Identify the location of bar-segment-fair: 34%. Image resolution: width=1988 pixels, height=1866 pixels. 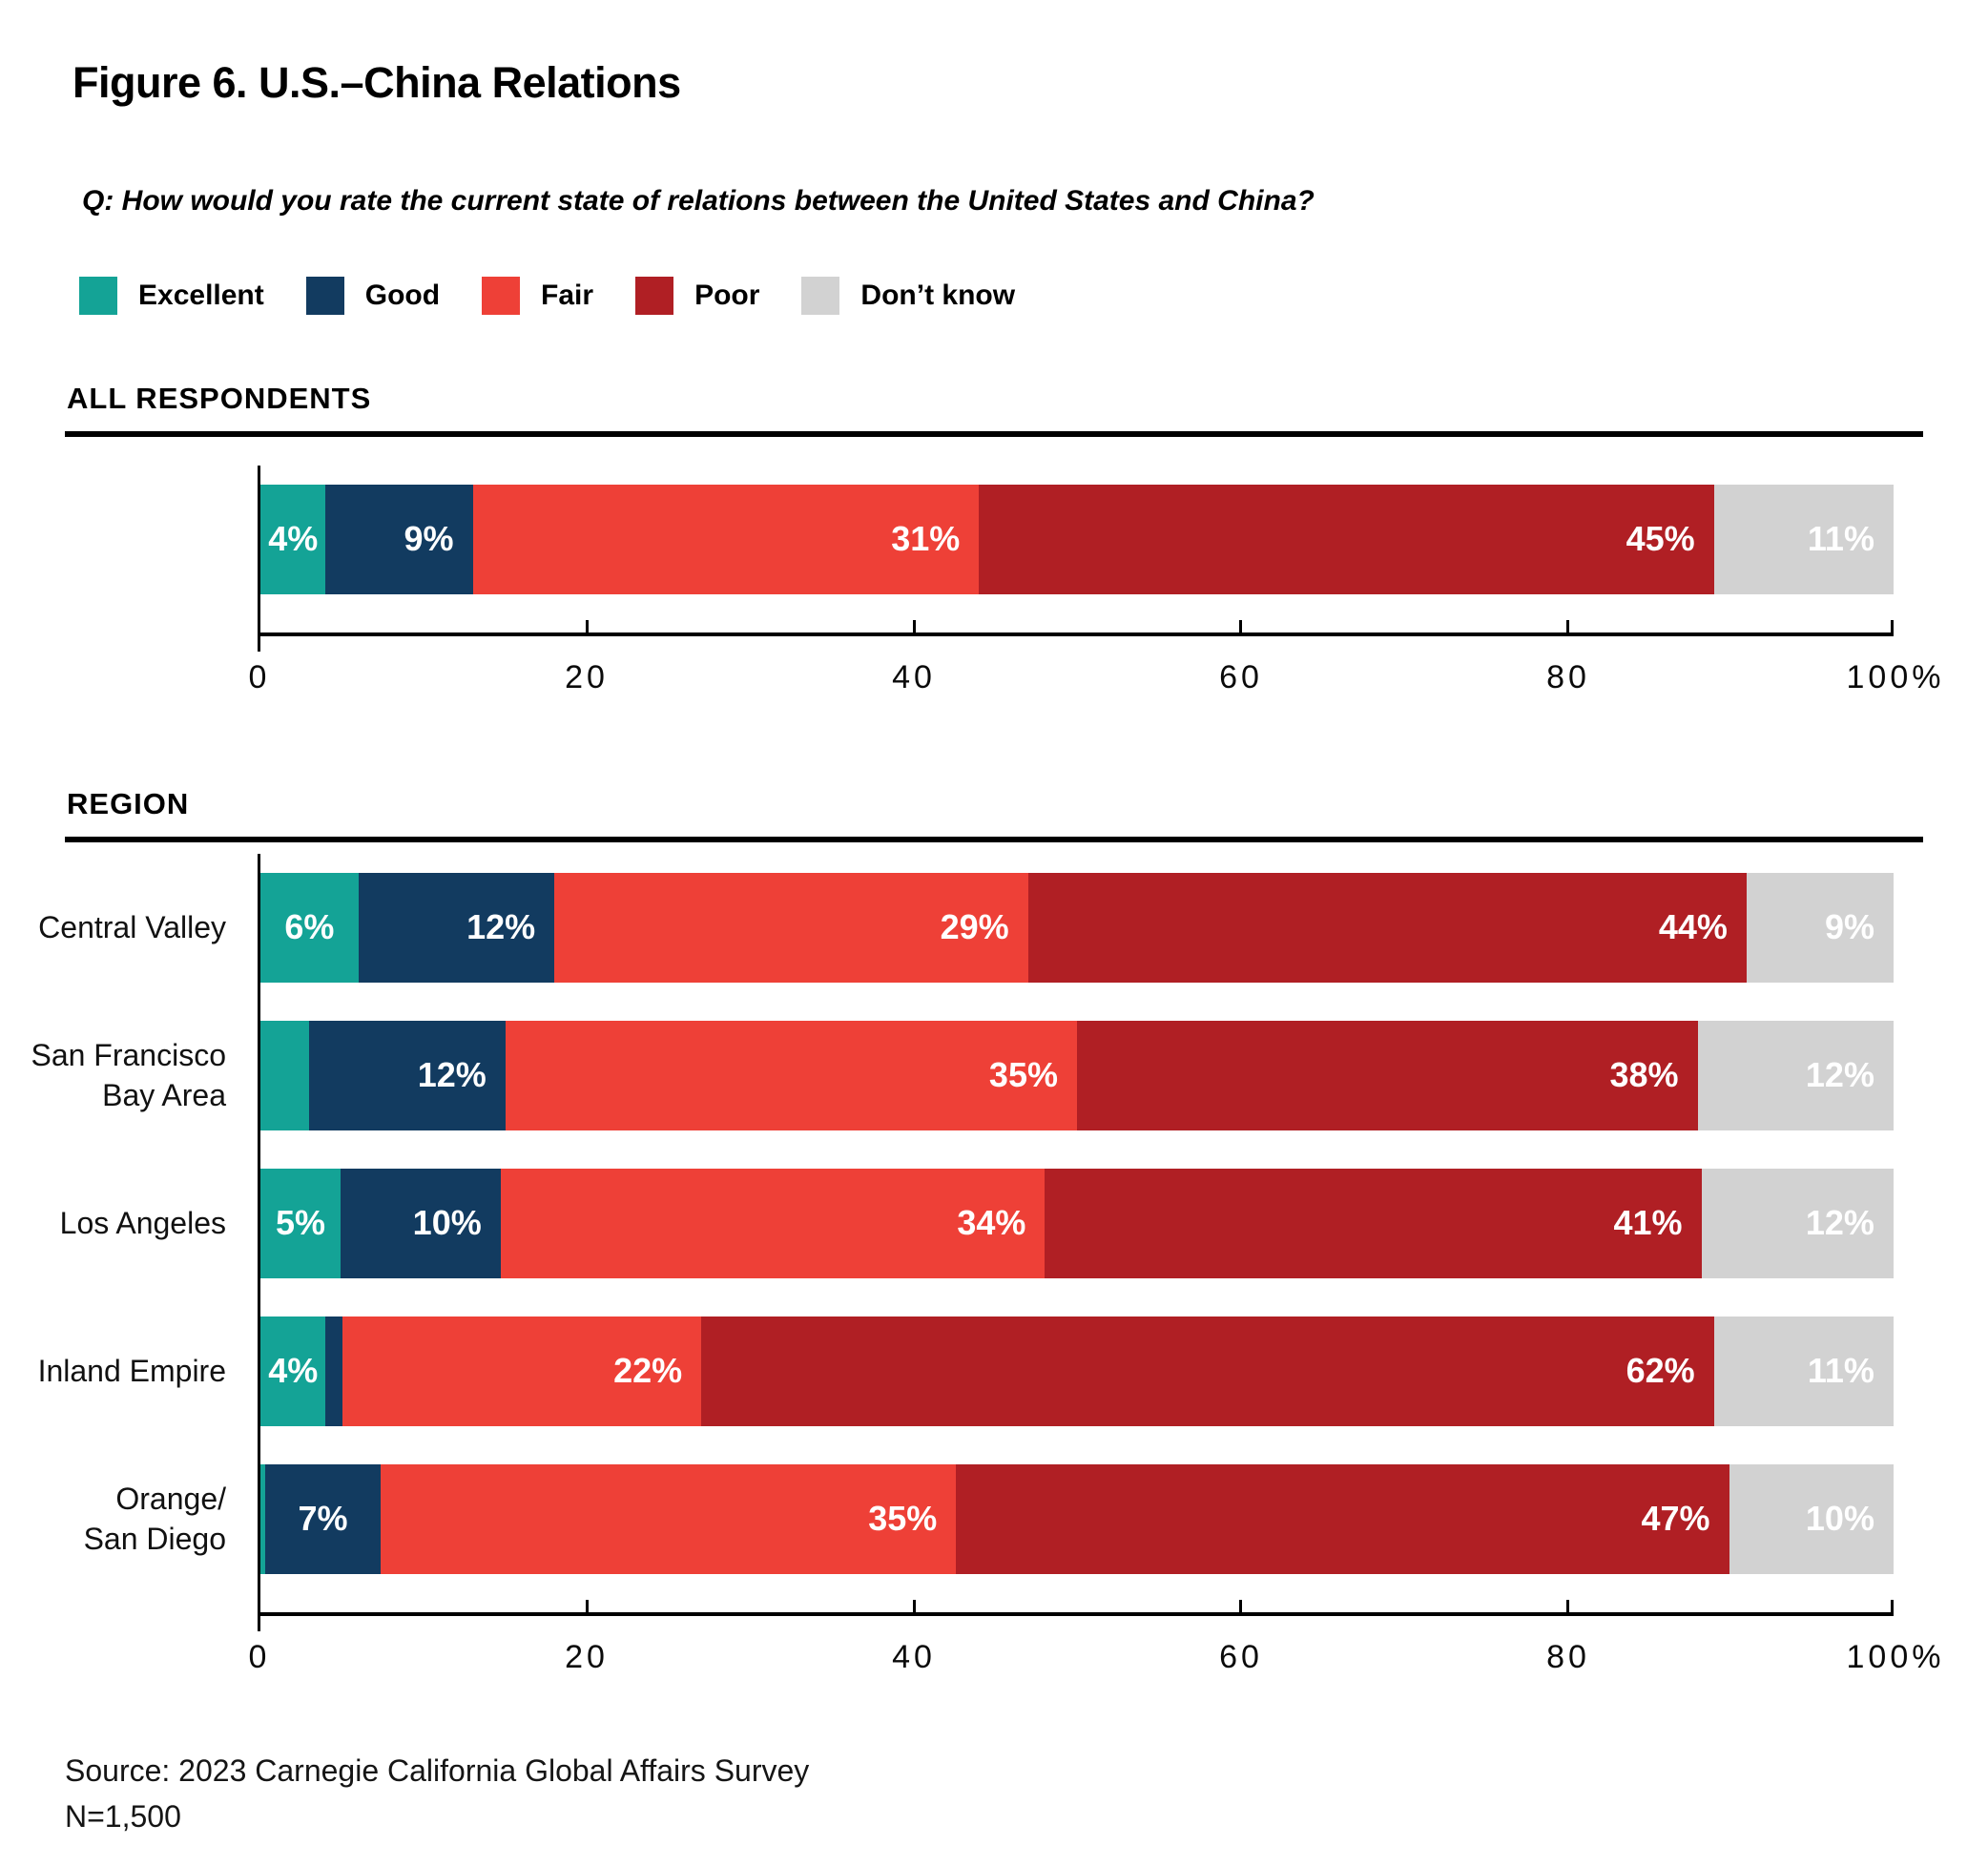
(773, 1223).